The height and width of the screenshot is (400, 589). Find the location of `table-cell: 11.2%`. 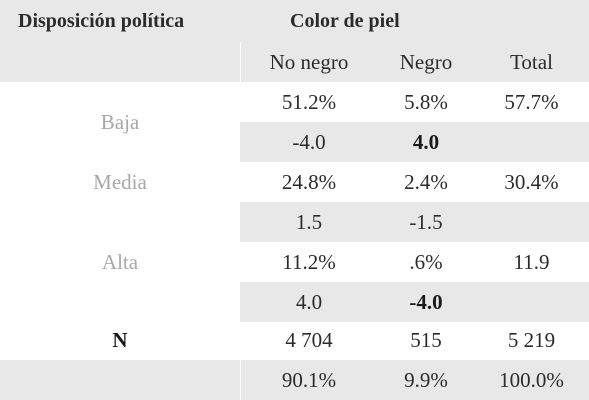

table-cell: 11.2% is located at coordinates (309, 261).